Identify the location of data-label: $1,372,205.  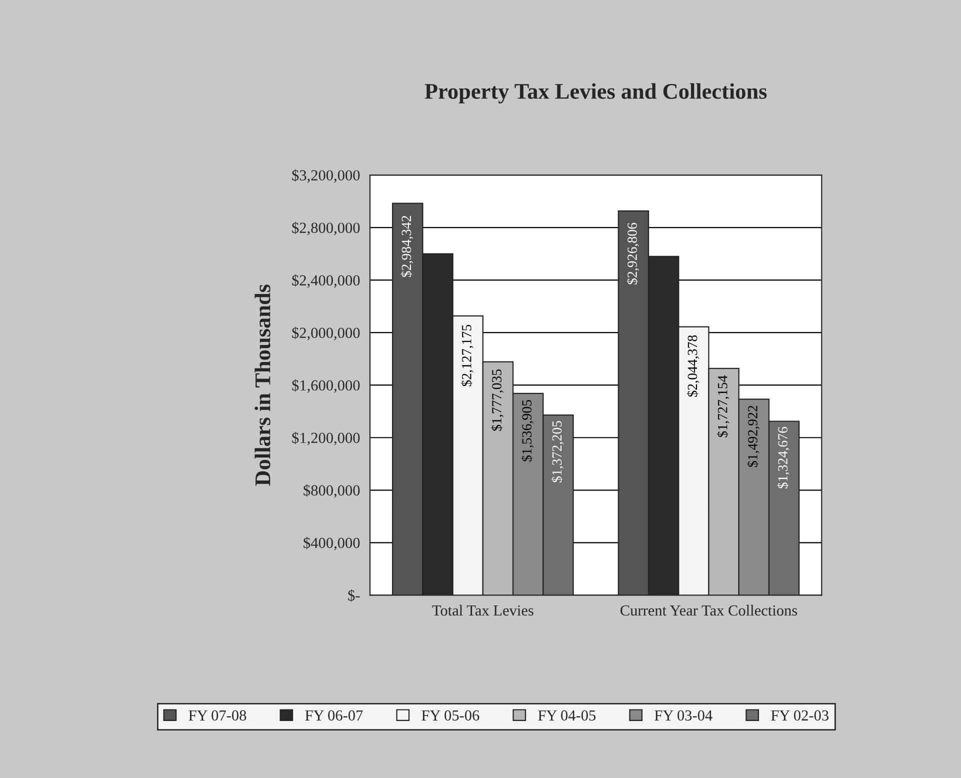
(557, 451).